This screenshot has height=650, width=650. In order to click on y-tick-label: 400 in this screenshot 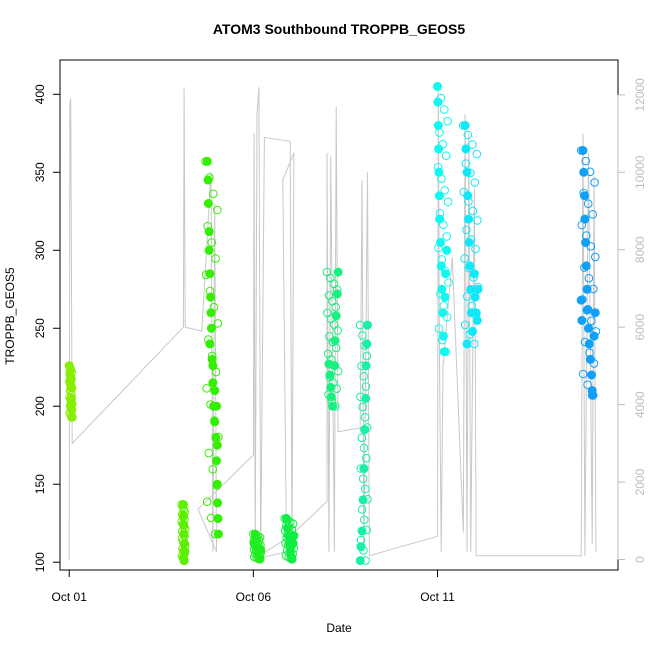, I will do `click(40, 94)`.